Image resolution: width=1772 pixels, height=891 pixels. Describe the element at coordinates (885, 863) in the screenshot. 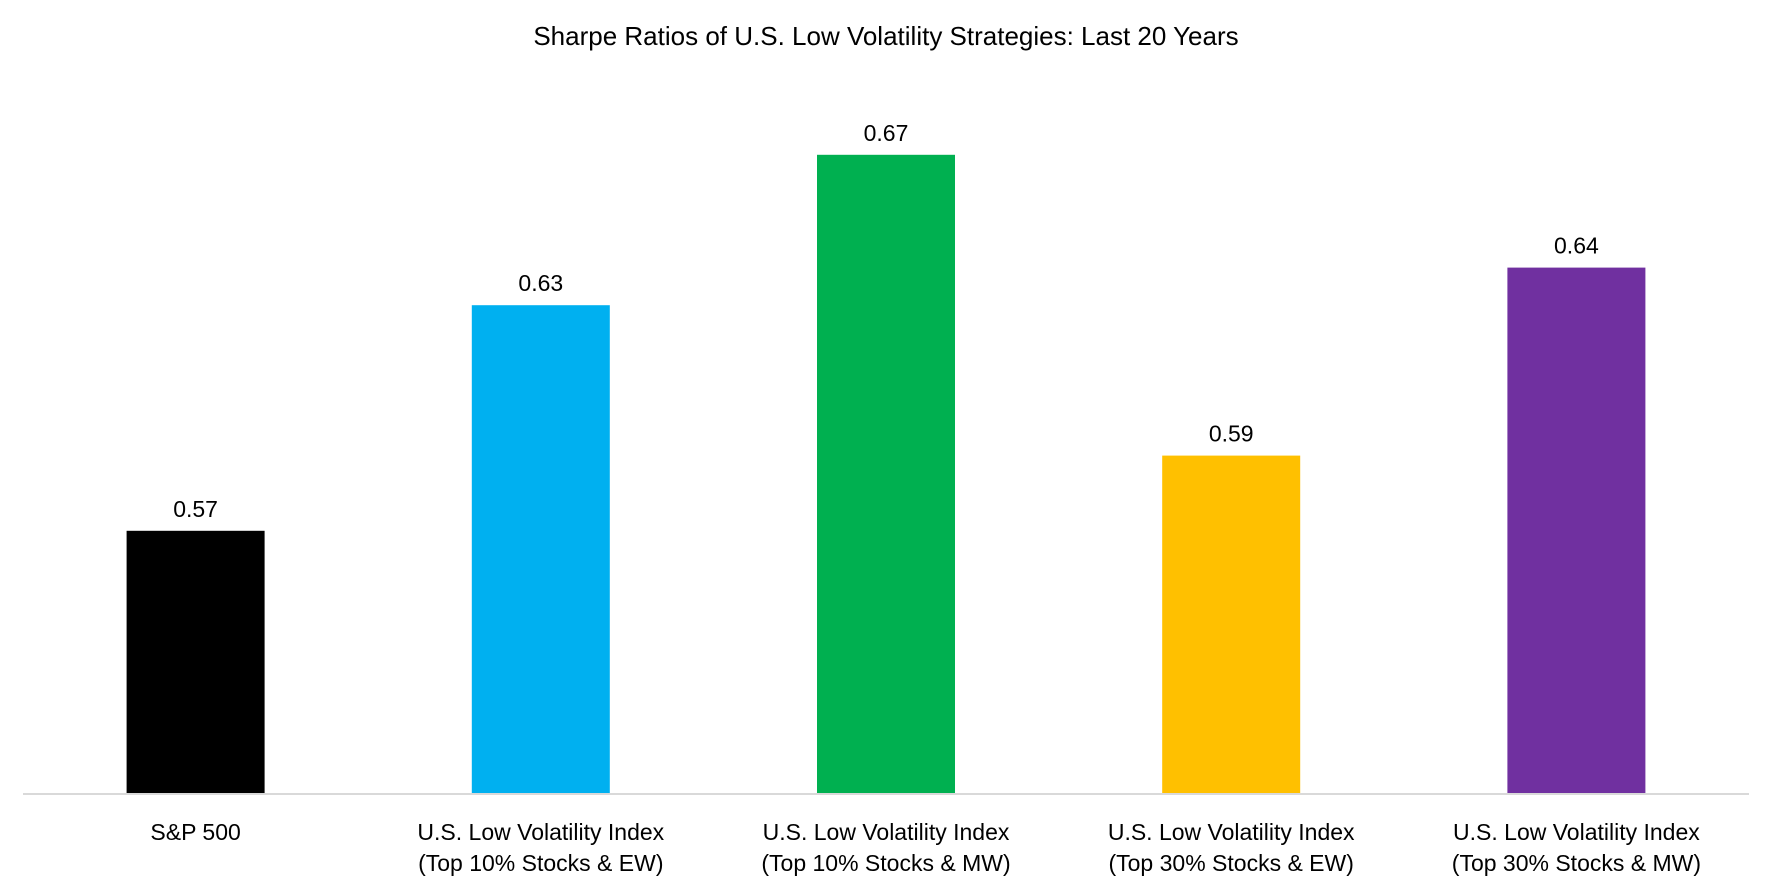

I see `category-tick-label: (Top 10% Stocks & MW)` at that location.